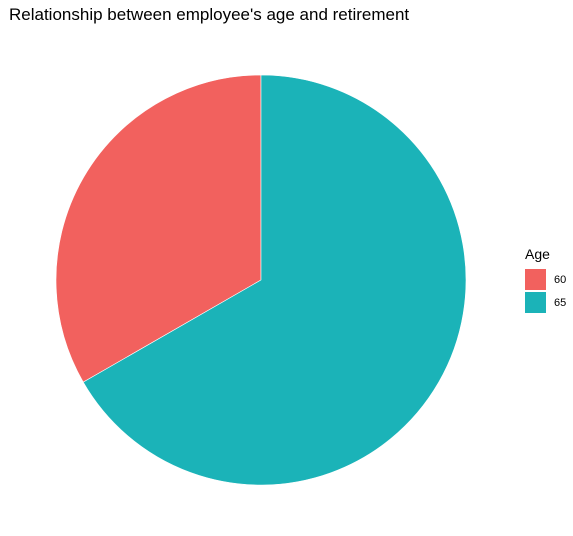 The height and width of the screenshot is (536, 573). What do you see at coordinates (537, 254) in the screenshot?
I see `legend-title: Age` at bounding box center [537, 254].